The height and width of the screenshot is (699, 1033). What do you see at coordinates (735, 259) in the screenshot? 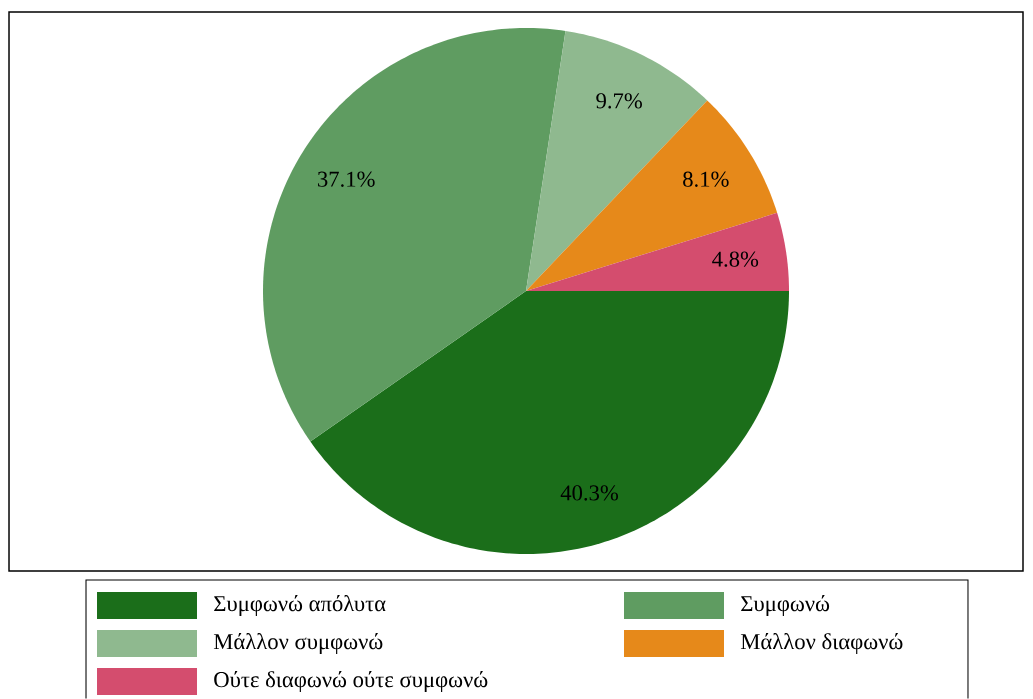
I see `data-label: 4.8%` at bounding box center [735, 259].